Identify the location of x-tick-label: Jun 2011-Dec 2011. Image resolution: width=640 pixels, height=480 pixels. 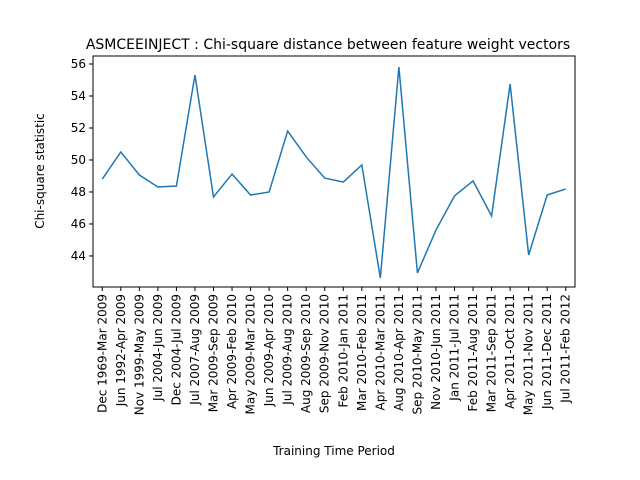
(547, 352).